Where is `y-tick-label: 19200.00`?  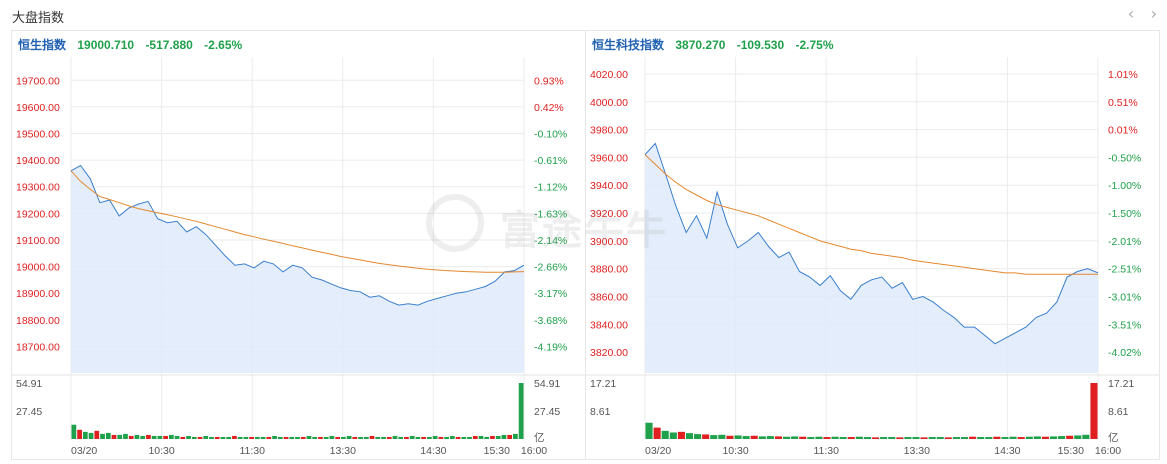
y-tick-label: 19200.00 is located at coordinates (38, 214).